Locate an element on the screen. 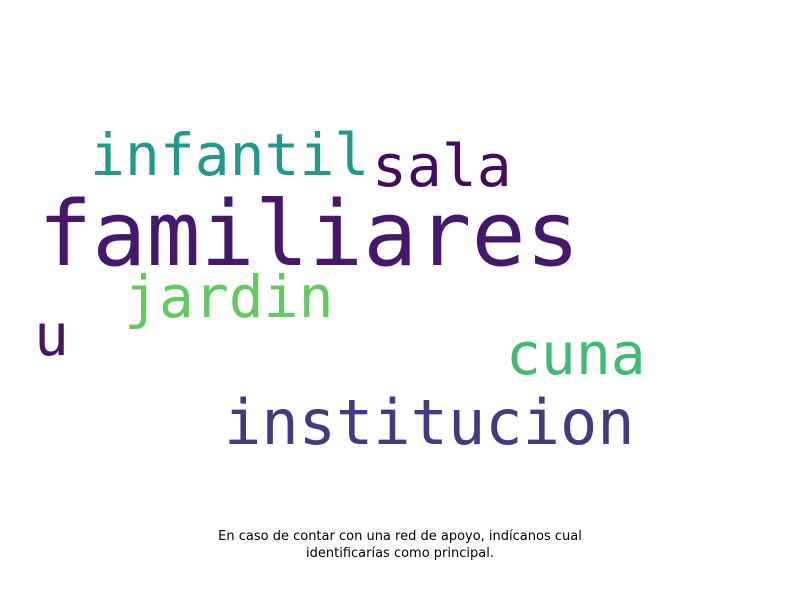 This screenshot has height=600, width=800. word-familiares: familiares is located at coordinates (309, 234).